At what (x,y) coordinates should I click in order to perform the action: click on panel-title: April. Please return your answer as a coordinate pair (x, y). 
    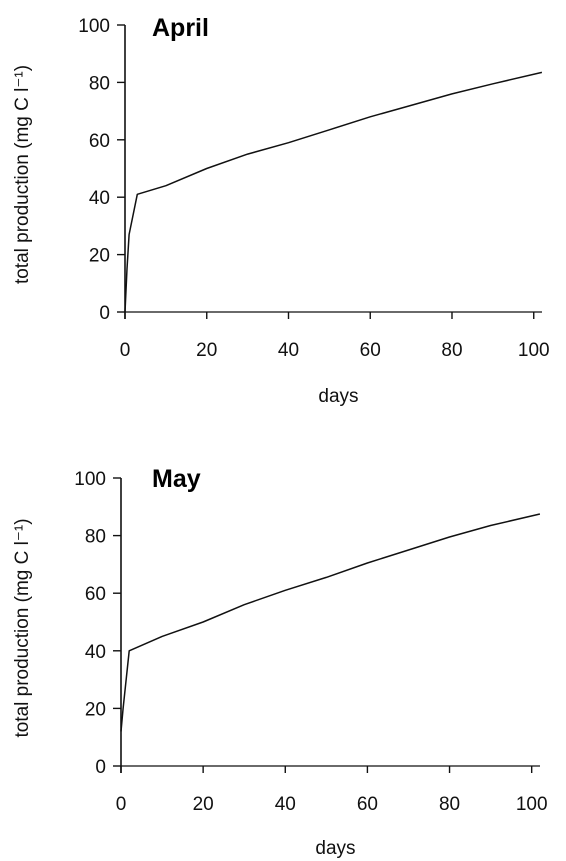
    Looking at the image, I should click on (180, 28).